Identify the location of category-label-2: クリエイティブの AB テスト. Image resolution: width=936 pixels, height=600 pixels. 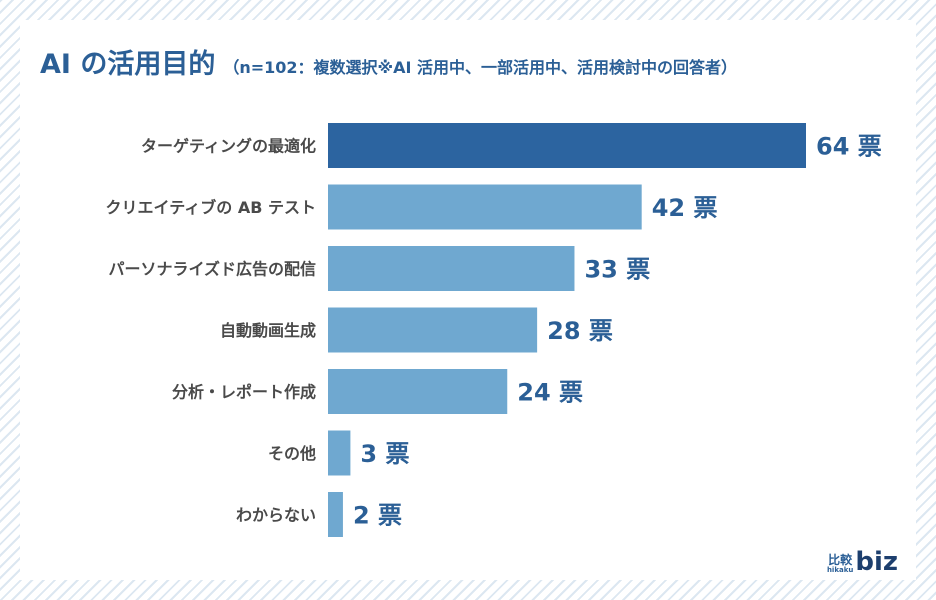
(211, 207).